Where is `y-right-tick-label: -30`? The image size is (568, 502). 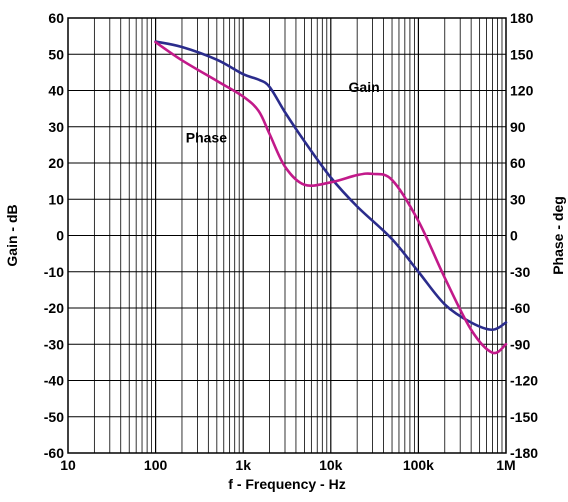 y-right-tick-label: -30 is located at coordinates (520, 272).